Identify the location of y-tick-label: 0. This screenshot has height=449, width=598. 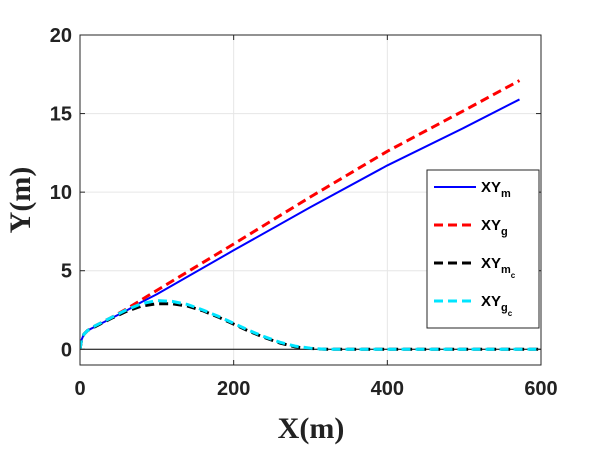
(66, 350).